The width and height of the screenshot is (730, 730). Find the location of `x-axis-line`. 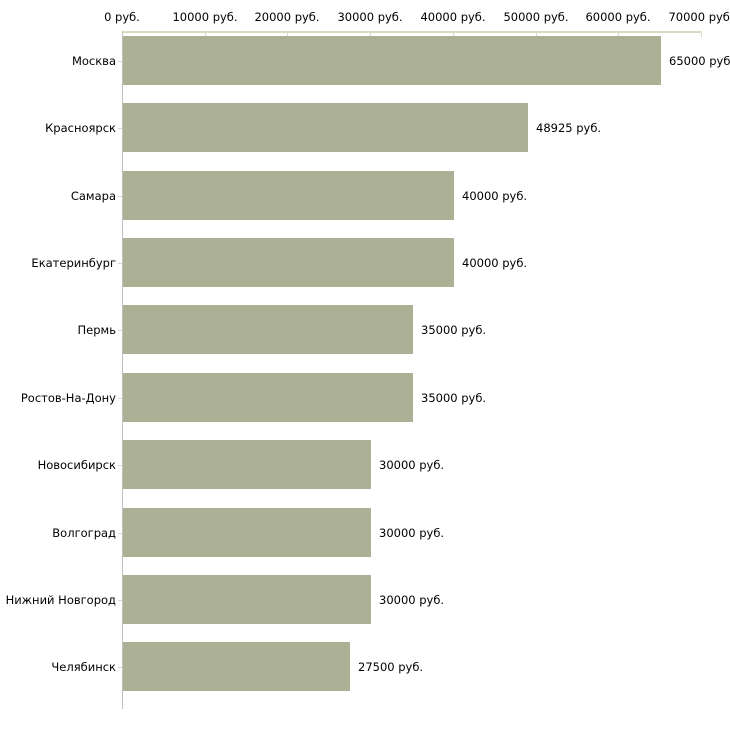

x-axis-line is located at coordinates (411, 32).